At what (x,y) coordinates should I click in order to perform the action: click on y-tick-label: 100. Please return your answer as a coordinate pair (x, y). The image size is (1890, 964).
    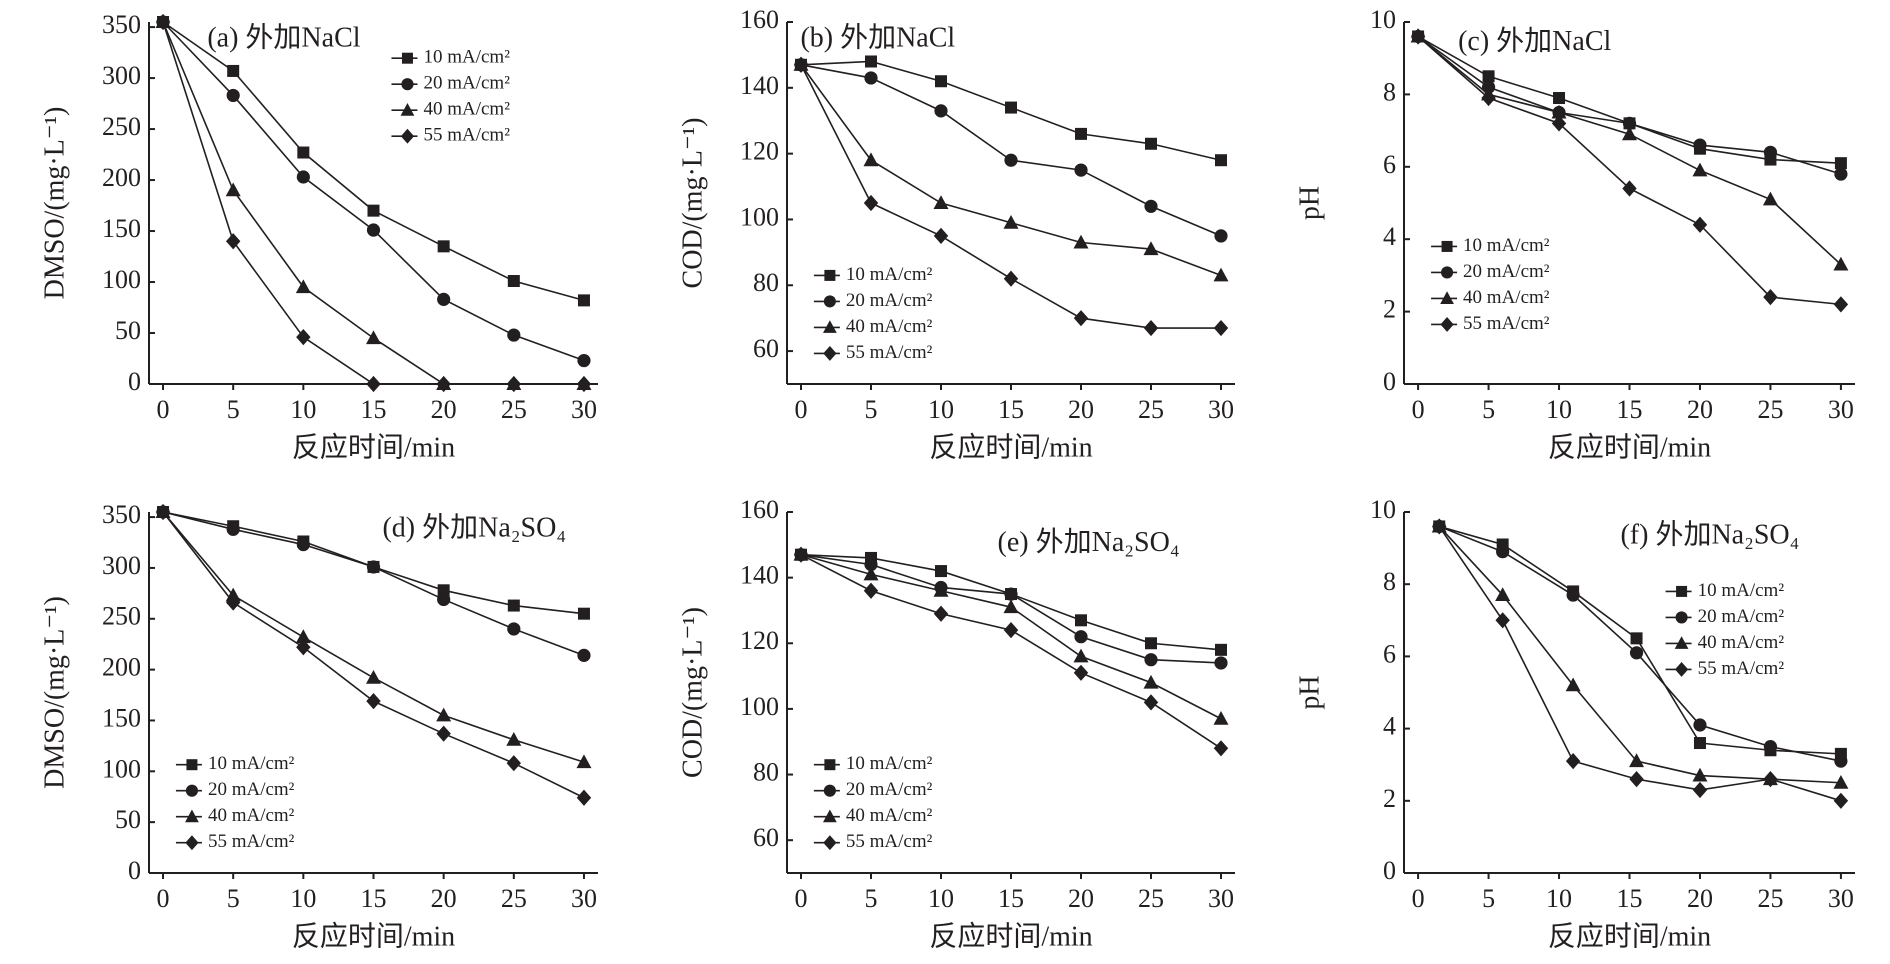
    Looking at the image, I should click on (759, 706).